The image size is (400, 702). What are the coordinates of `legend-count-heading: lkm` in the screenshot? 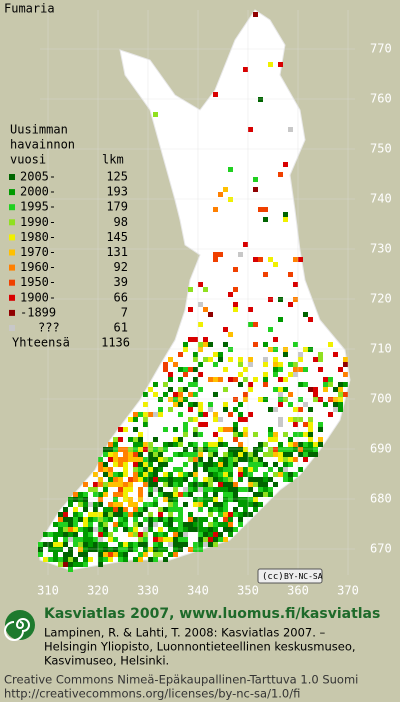 It's located at (113, 160).